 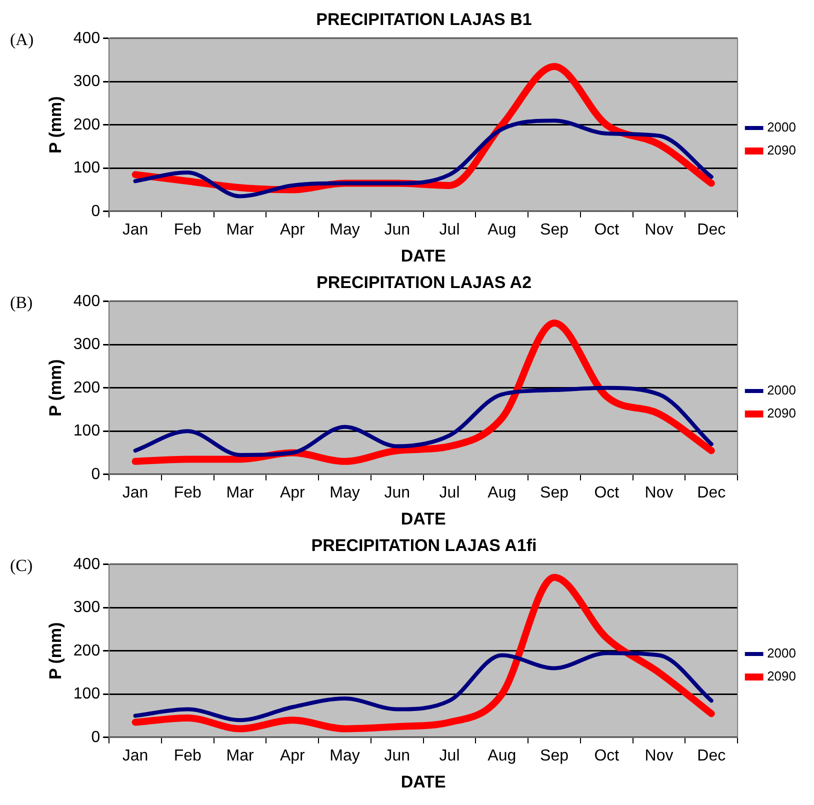 What do you see at coordinates (424, 19) in the screenshot?
I see `chart-title: PRECIPITATION LAJAS B1` at bounding box center [424, 19].